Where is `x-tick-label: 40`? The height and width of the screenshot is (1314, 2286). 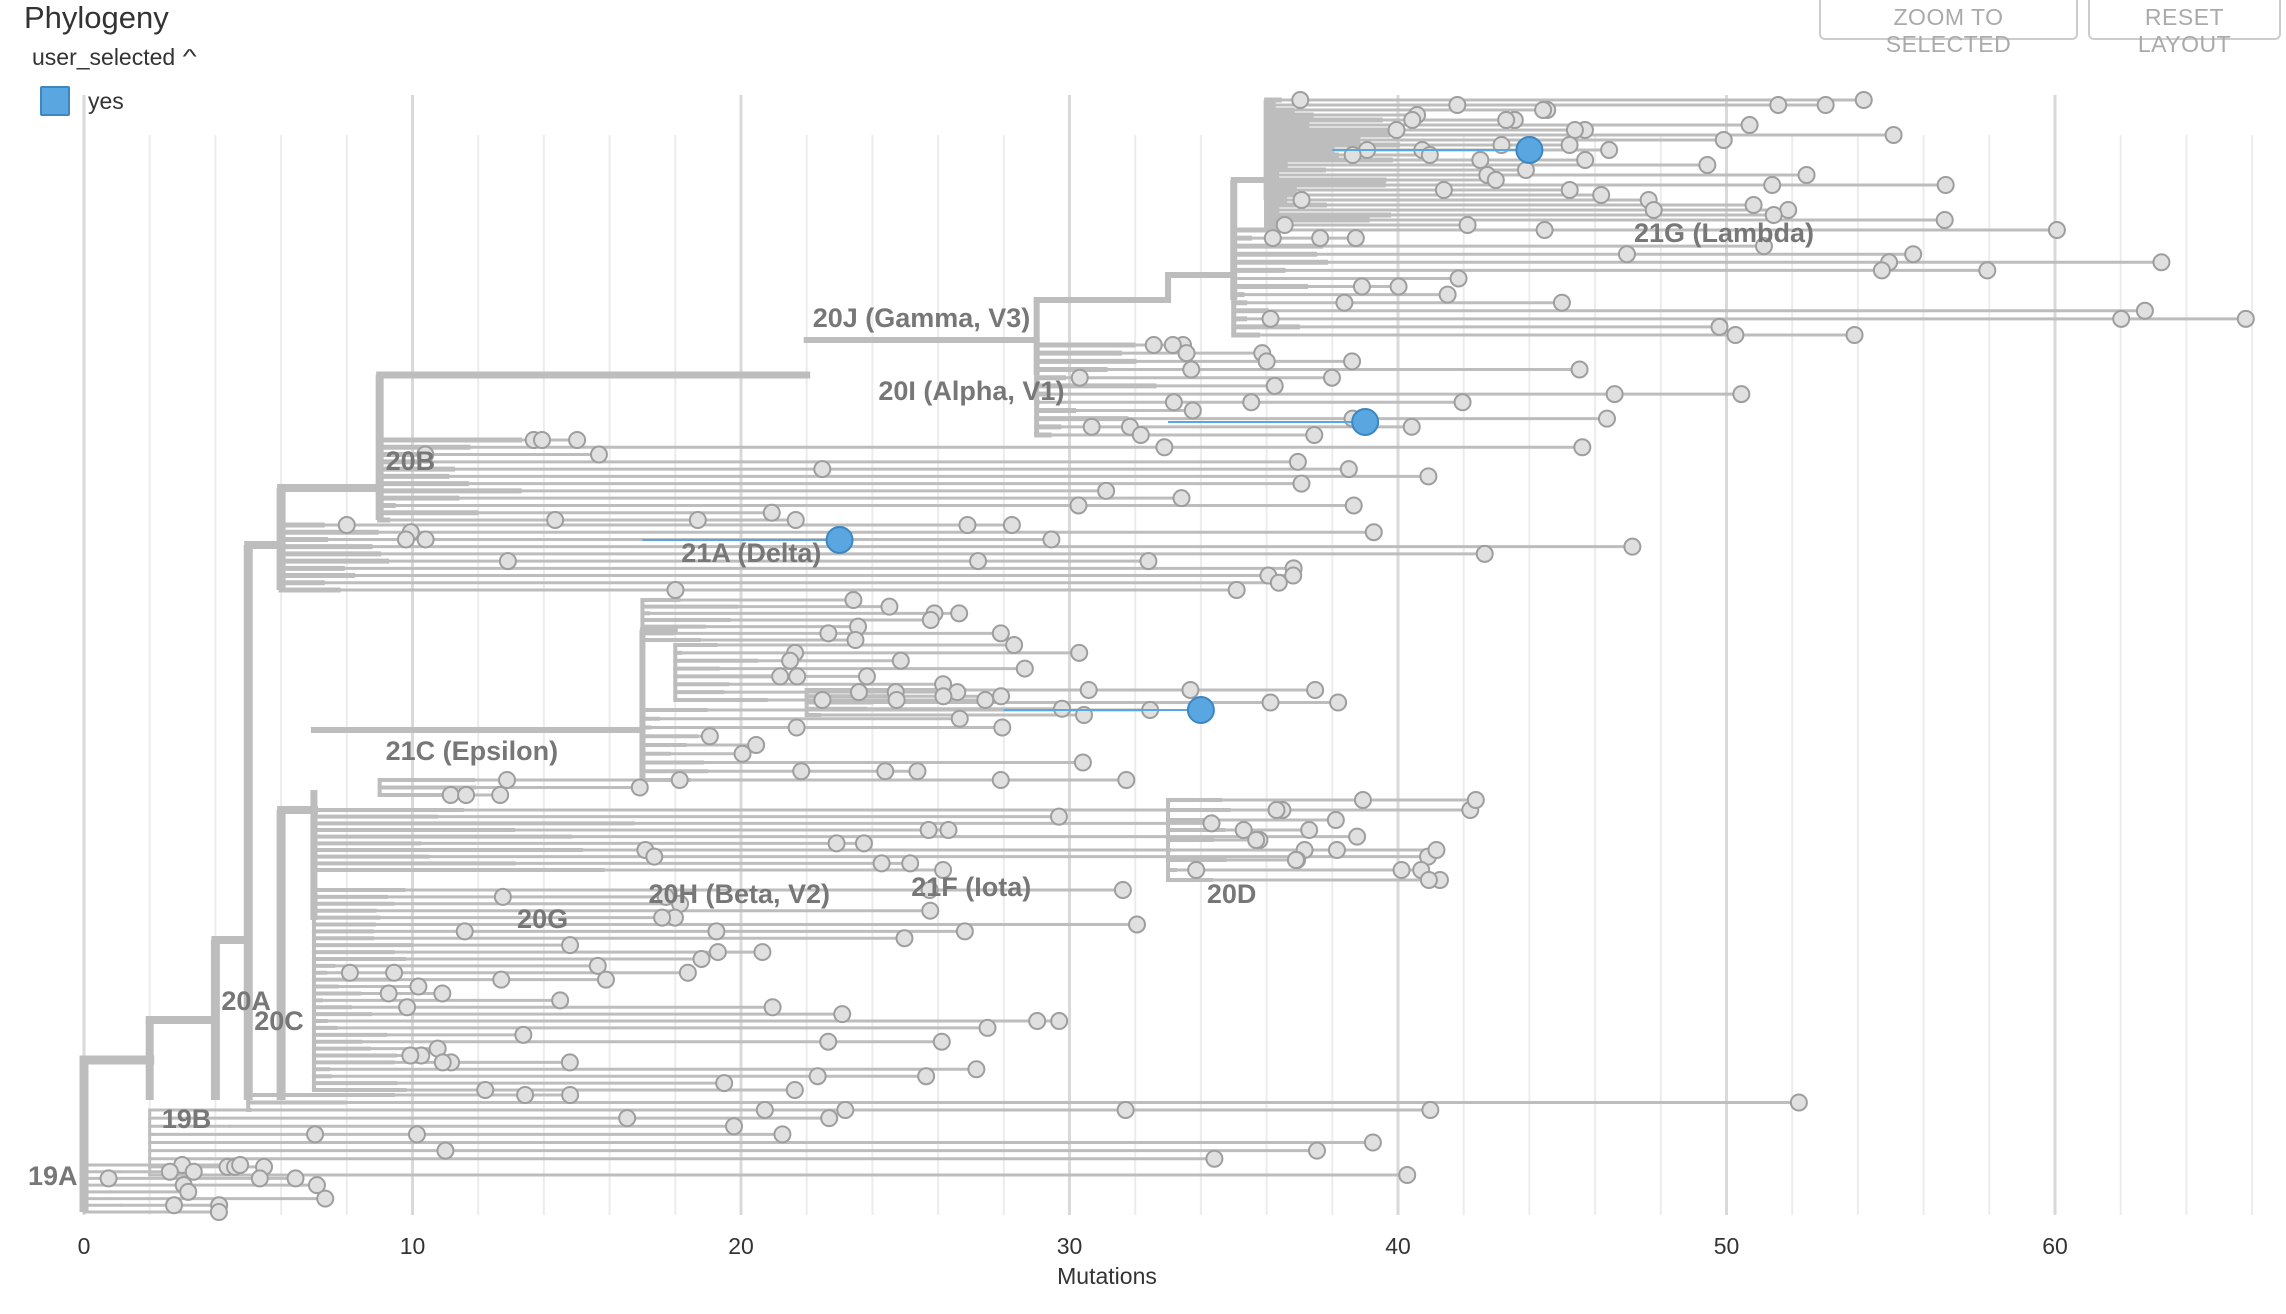
x-tick-label: 40 is located at coordinates (1398, 1246).